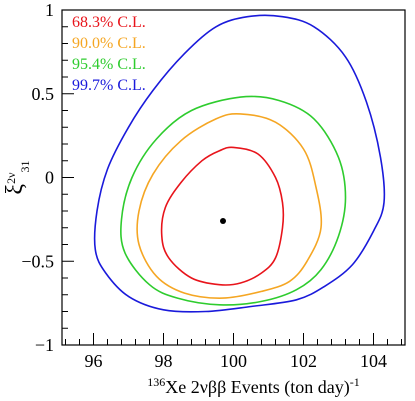 Image resolution: width=415 pixels, height=401 pixels. What do you see at coordinates (257, 387) in the screenshot?
I see `x-axis-title-main: Xe 2νββ Events (ton day)` at bounding box center [257, 387].